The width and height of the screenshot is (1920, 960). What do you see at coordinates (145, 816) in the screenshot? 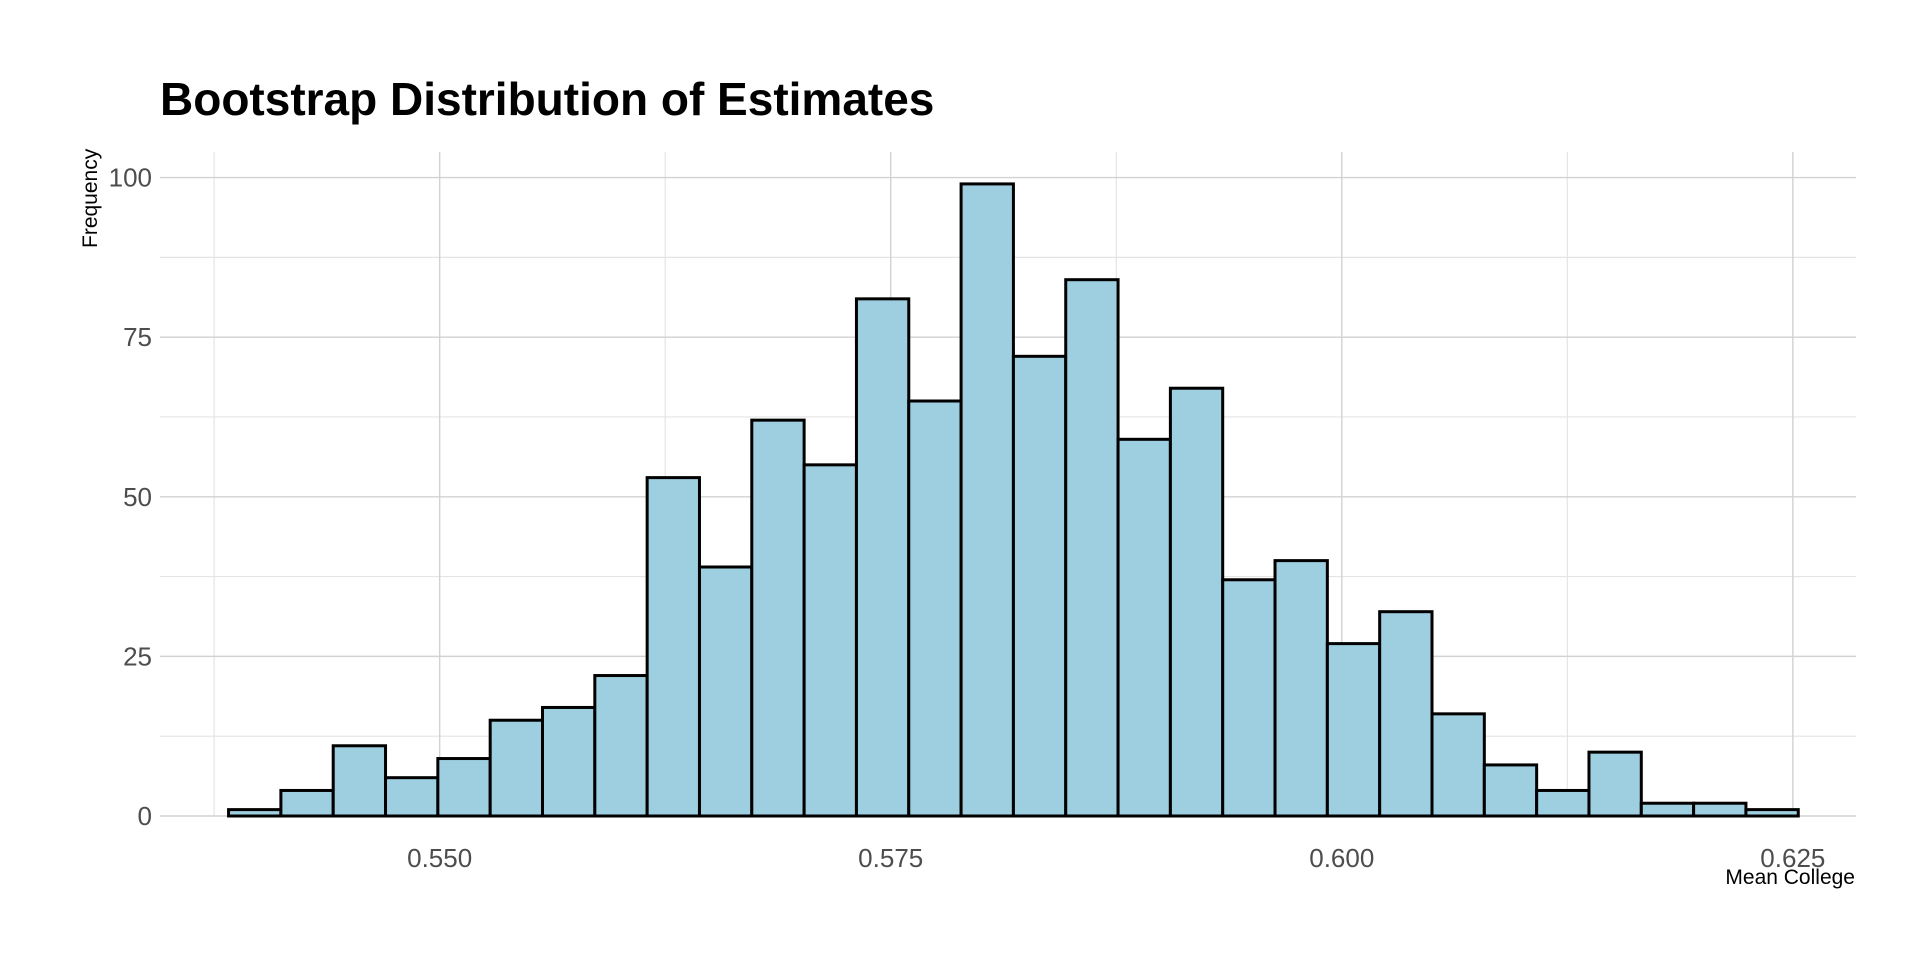
I see `y-tick-label: 0` at bounding box center [145, 816].